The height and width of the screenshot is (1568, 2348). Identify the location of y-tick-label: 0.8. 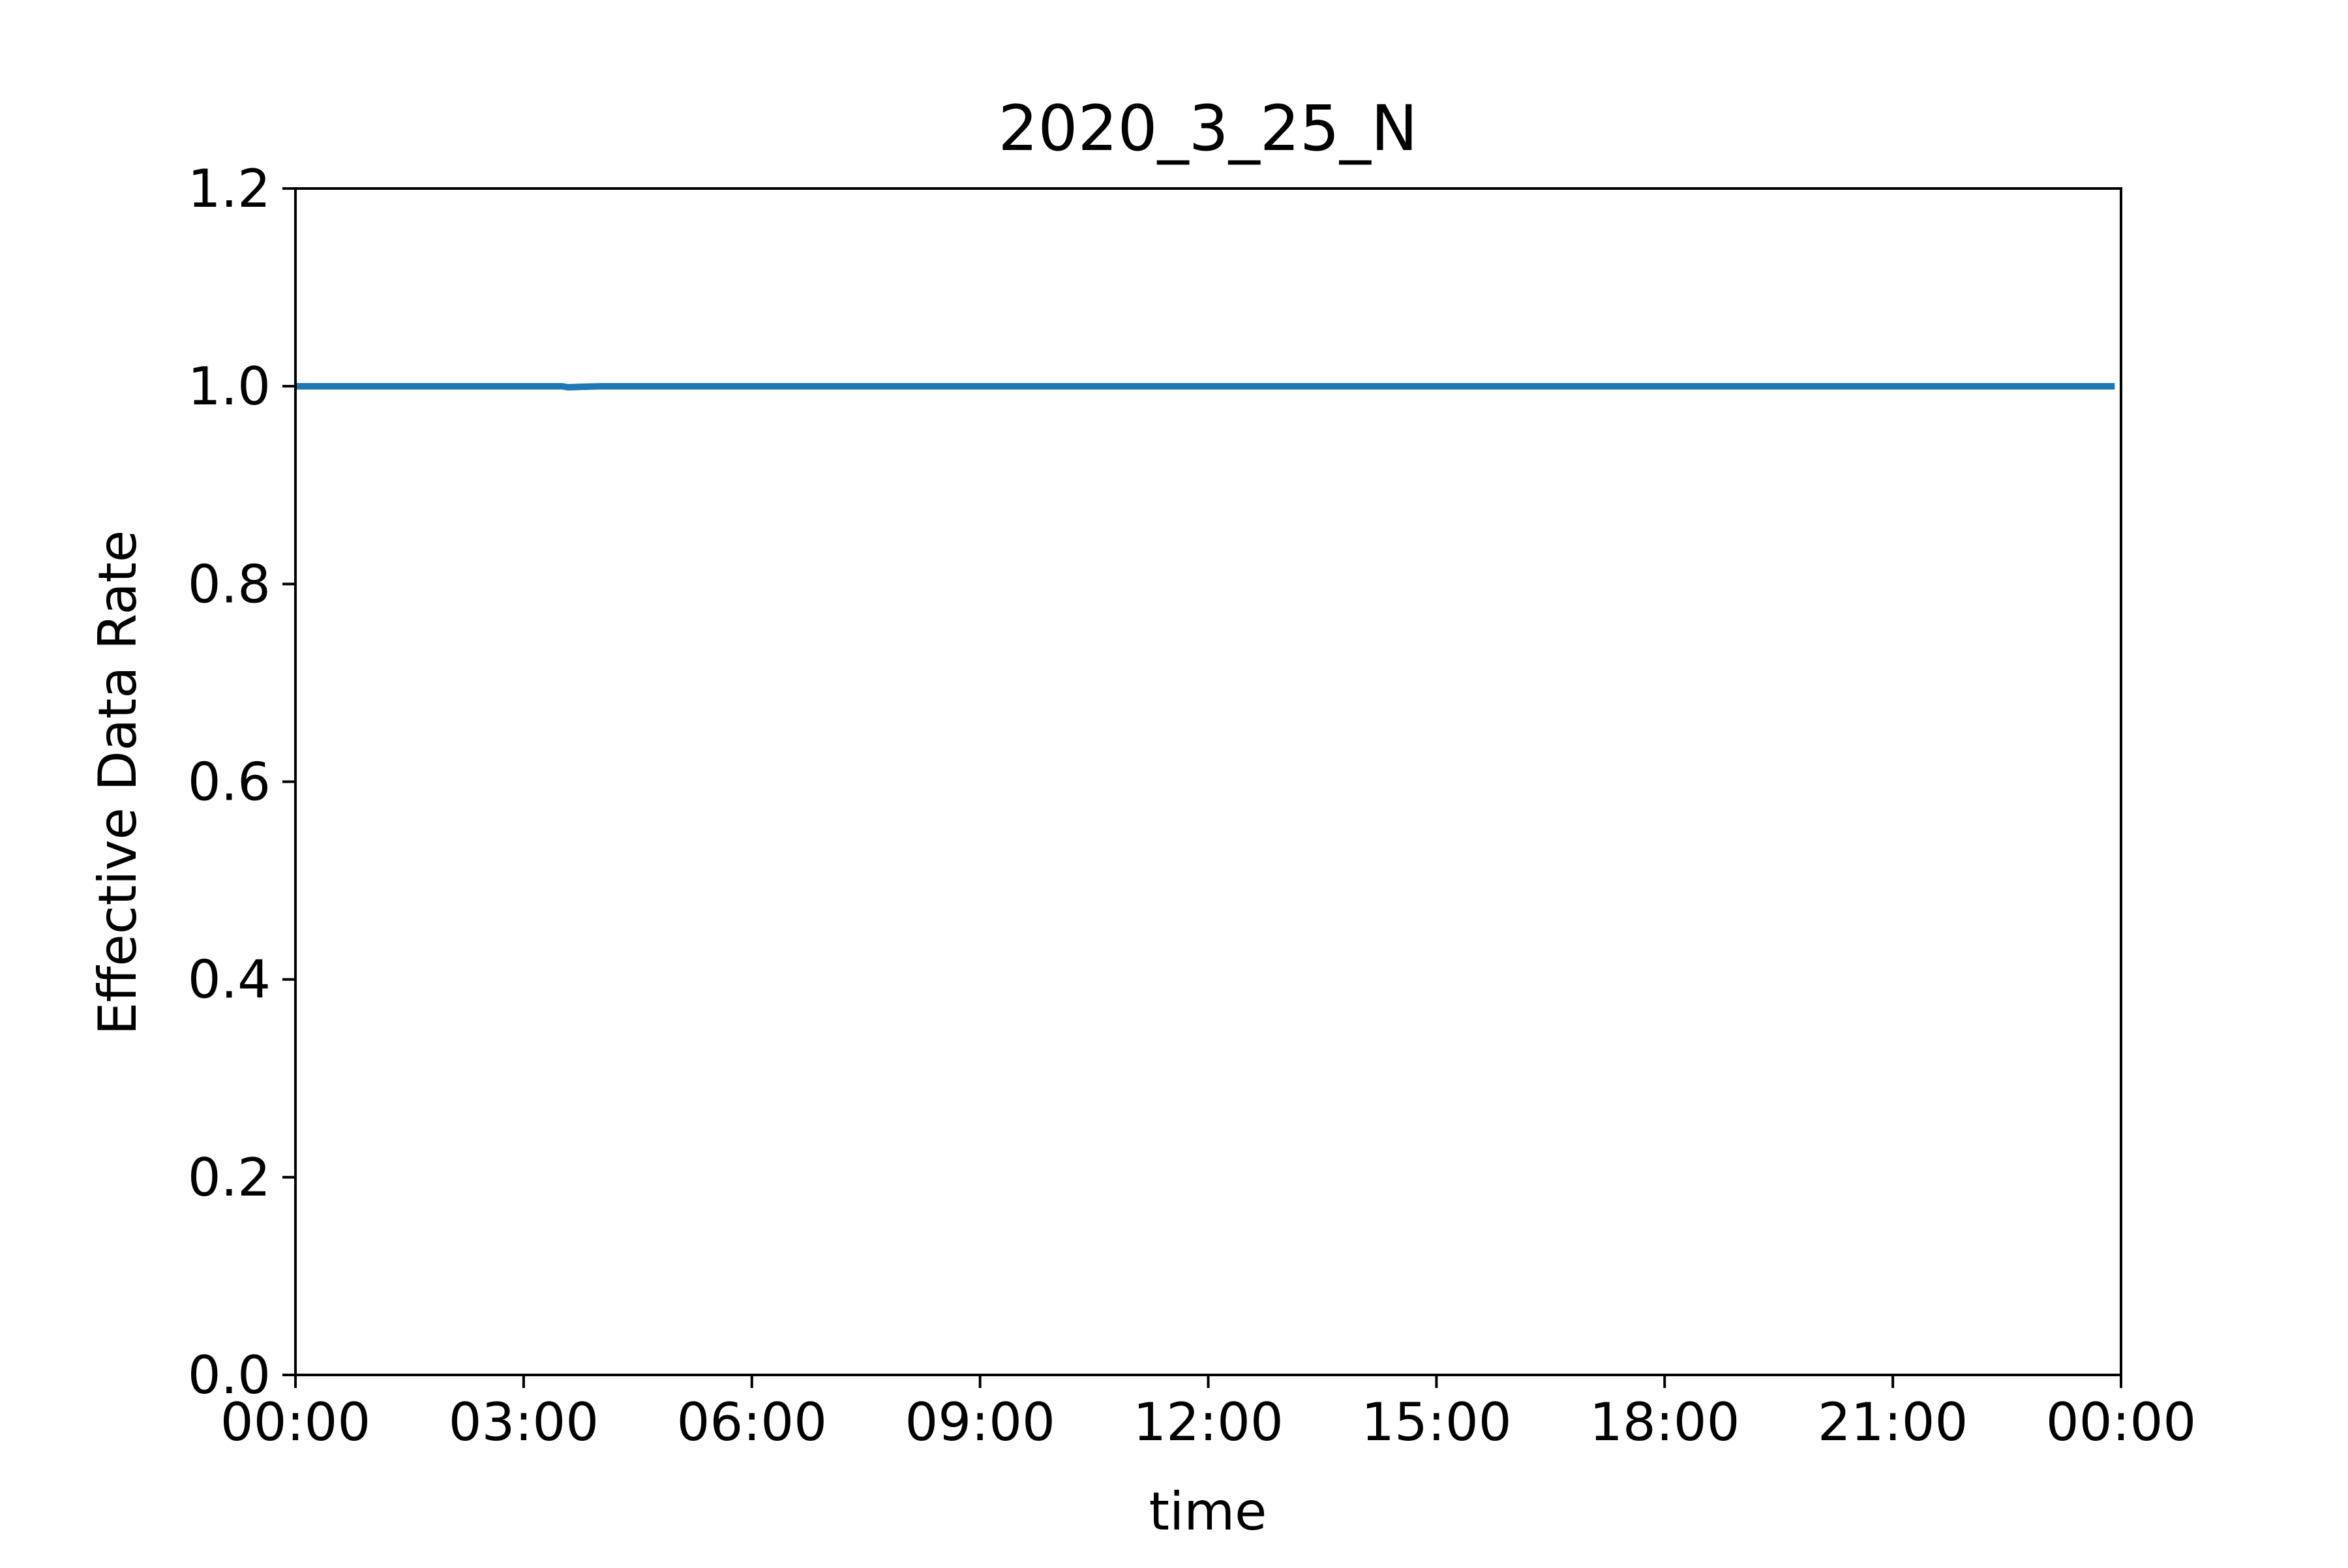
(230, 584).